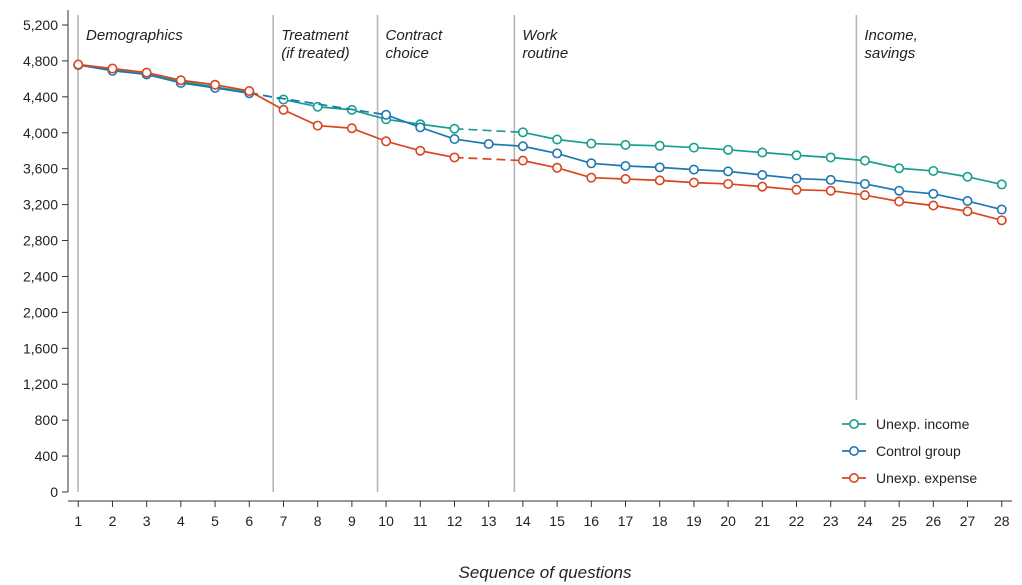  What do you see at coordinates (853, 423) in the screenshot?
I see `legend-marker` at bounding box center [853, 423].